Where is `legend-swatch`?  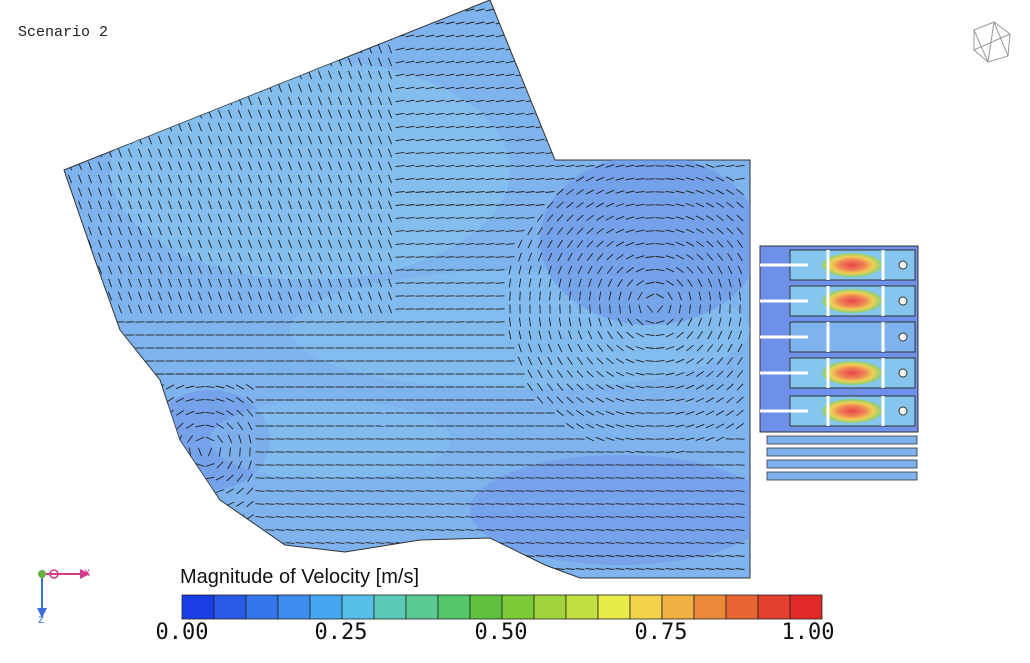
legend-swatch is located at coordinates (614, 607).